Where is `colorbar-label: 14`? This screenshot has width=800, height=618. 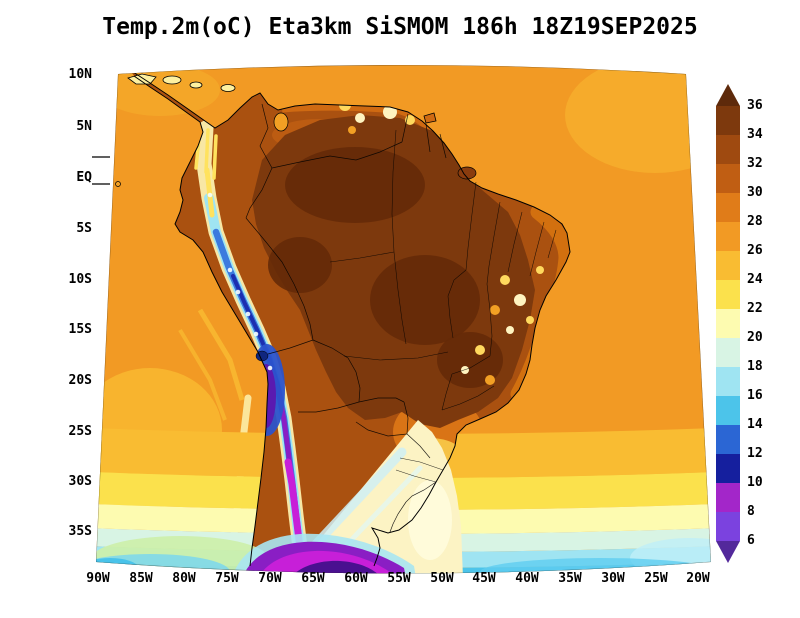
colorbar-label: 14 is located at coordinates (755, 424).